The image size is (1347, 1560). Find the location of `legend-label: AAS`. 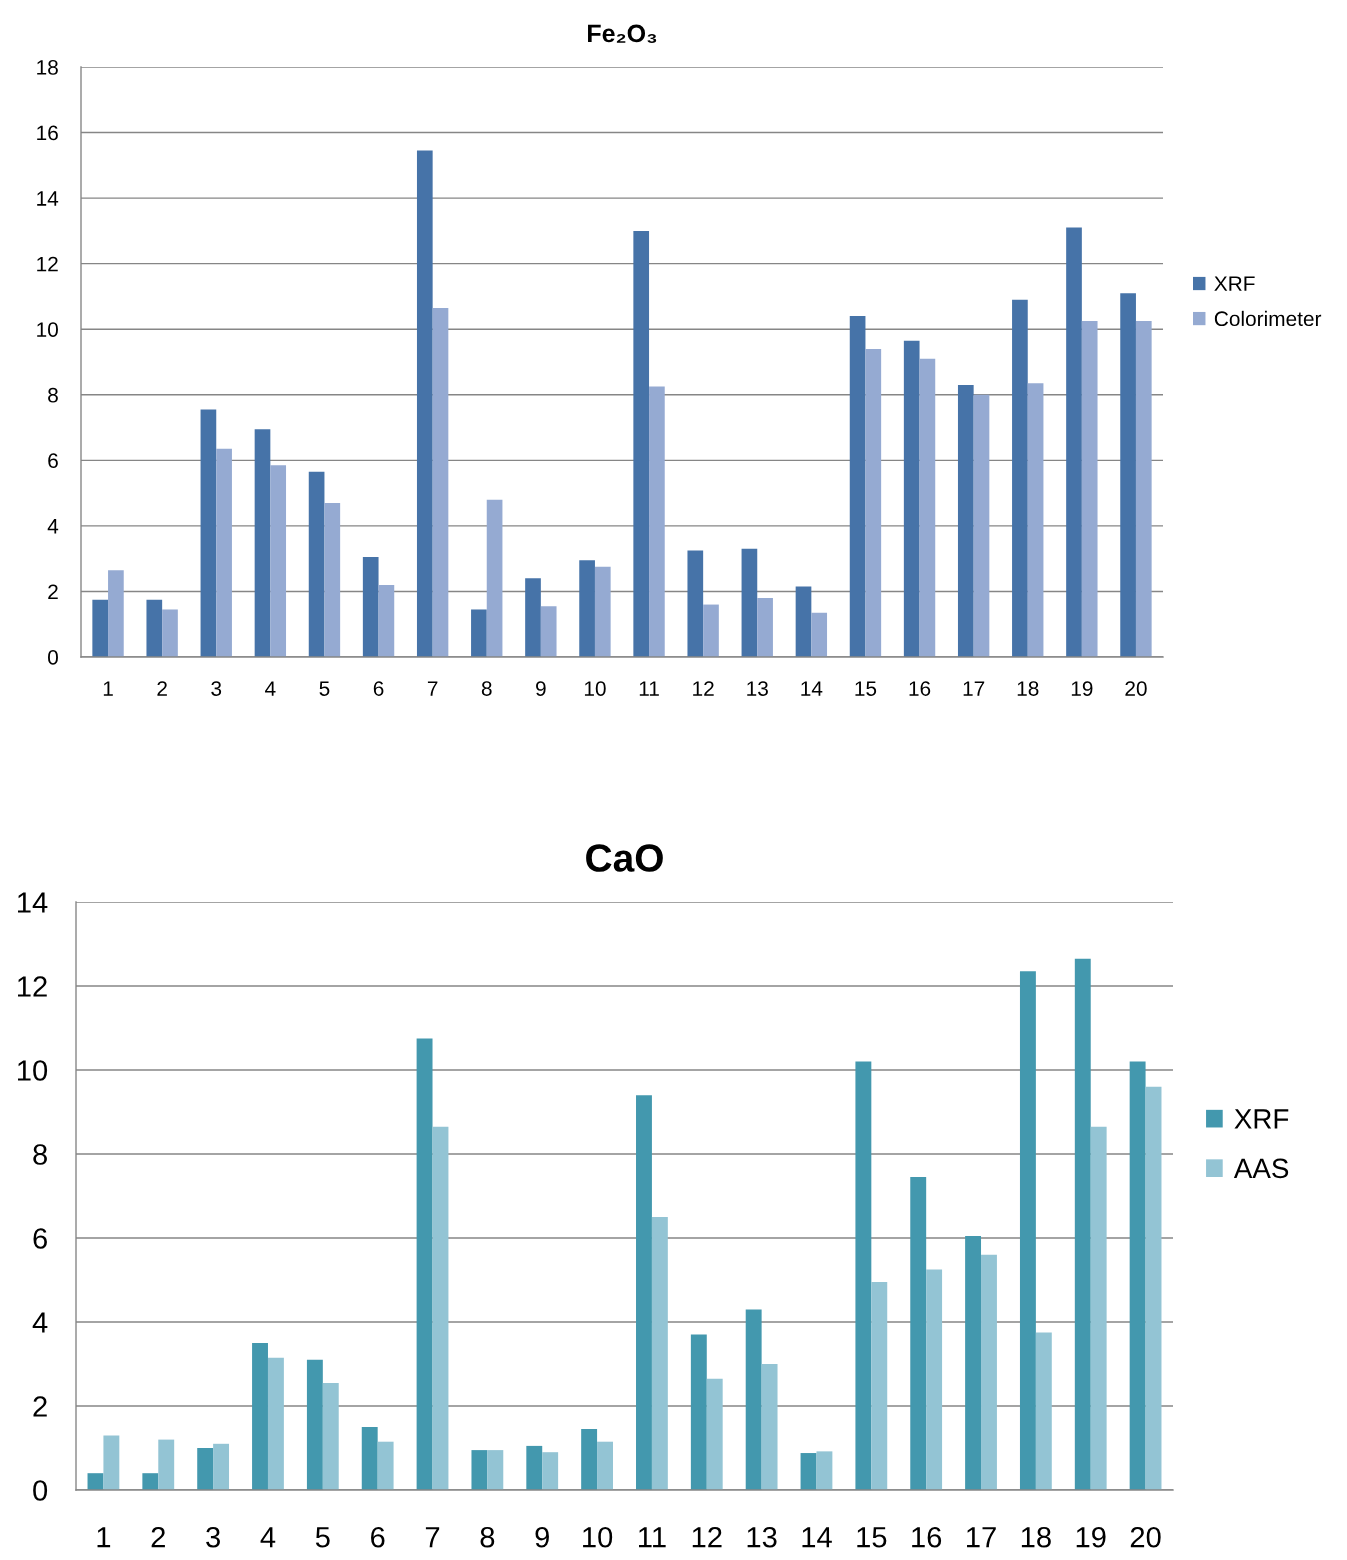

legend-label: AAS is located at coordinates (1261, 1168).